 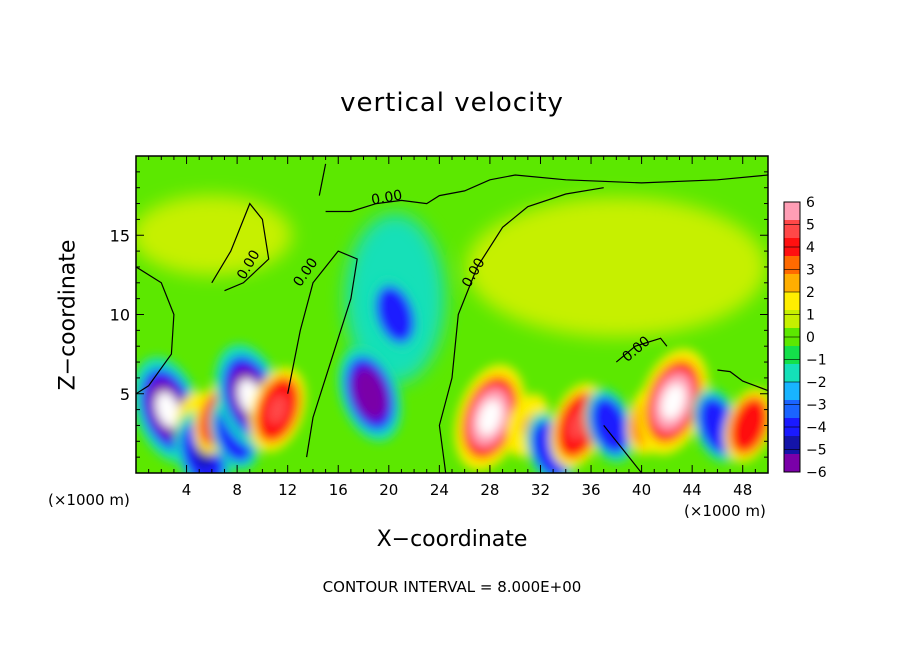 I want to click on y-tick-label: 15, so click(x=120, y=235).